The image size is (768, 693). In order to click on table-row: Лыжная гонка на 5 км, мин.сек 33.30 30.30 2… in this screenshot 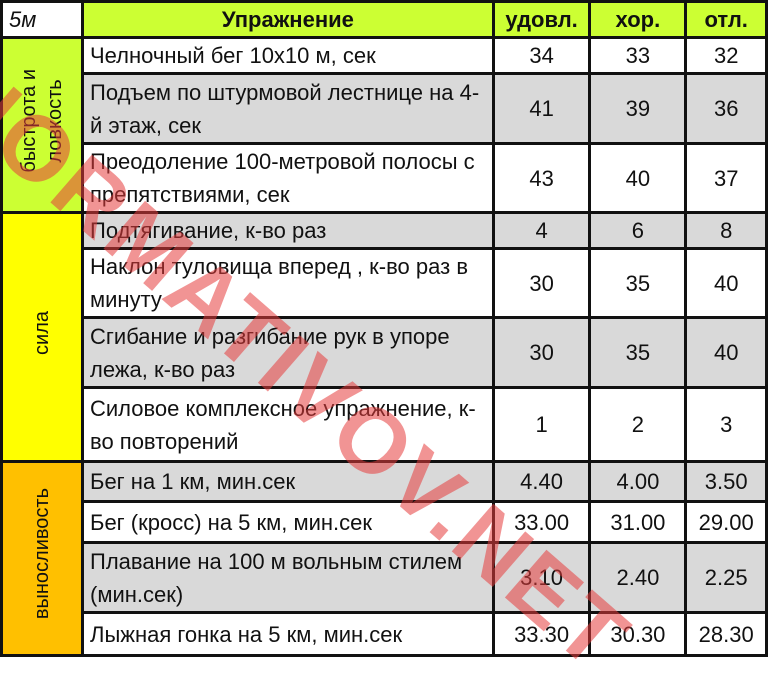, I will do `click(385, 634)`.